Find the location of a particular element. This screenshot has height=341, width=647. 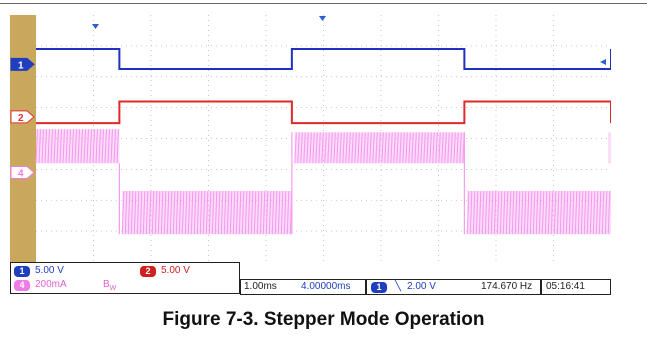

trigger-level-marker-icon is located at coordinates (603, 62).